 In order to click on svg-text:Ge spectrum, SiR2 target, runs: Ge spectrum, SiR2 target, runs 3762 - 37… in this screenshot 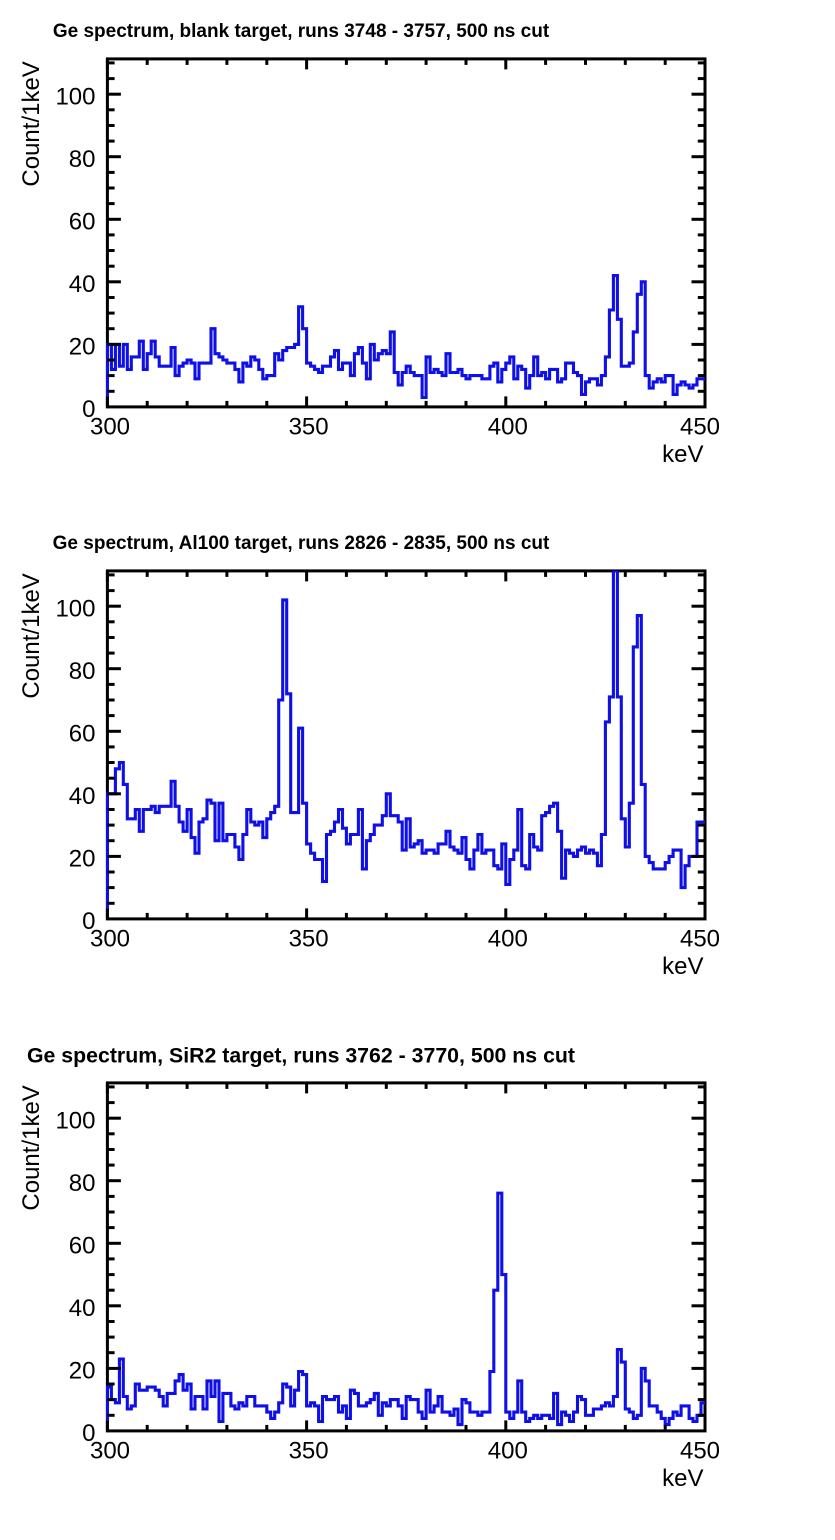, I will do `click(301, 1055)`.